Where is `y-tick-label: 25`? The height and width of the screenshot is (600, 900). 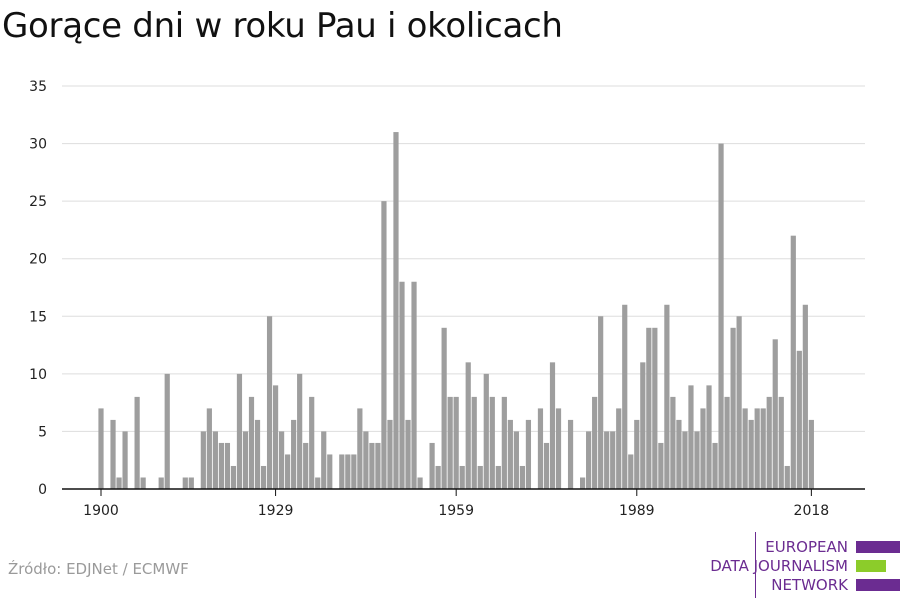
y-tick-label: 25 is located at coordinates (38, 202).